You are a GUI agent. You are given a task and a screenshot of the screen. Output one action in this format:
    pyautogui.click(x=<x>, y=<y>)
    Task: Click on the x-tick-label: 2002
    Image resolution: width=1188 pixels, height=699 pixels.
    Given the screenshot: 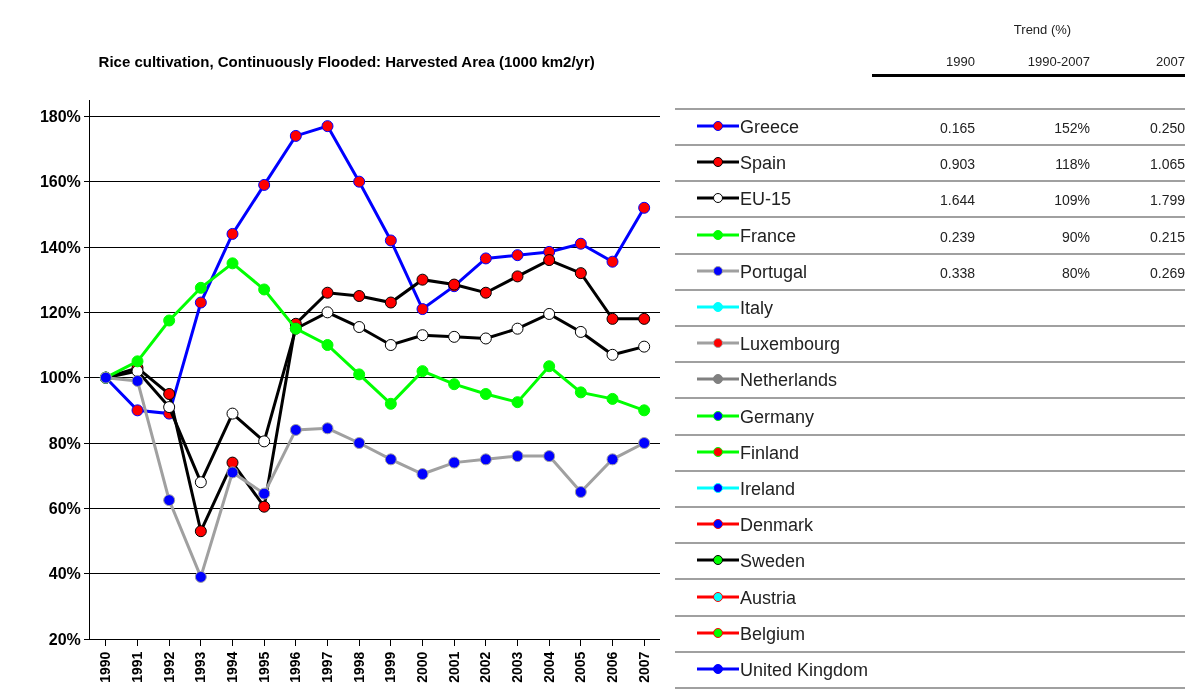 What is the action you would take?
    pyautogui.click(x=485, y=667)
    